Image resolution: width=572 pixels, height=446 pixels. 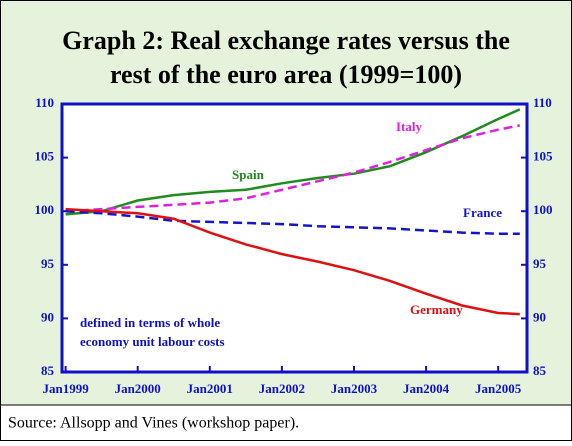 I want to click on series-label: France, so click(x=482, y=212).